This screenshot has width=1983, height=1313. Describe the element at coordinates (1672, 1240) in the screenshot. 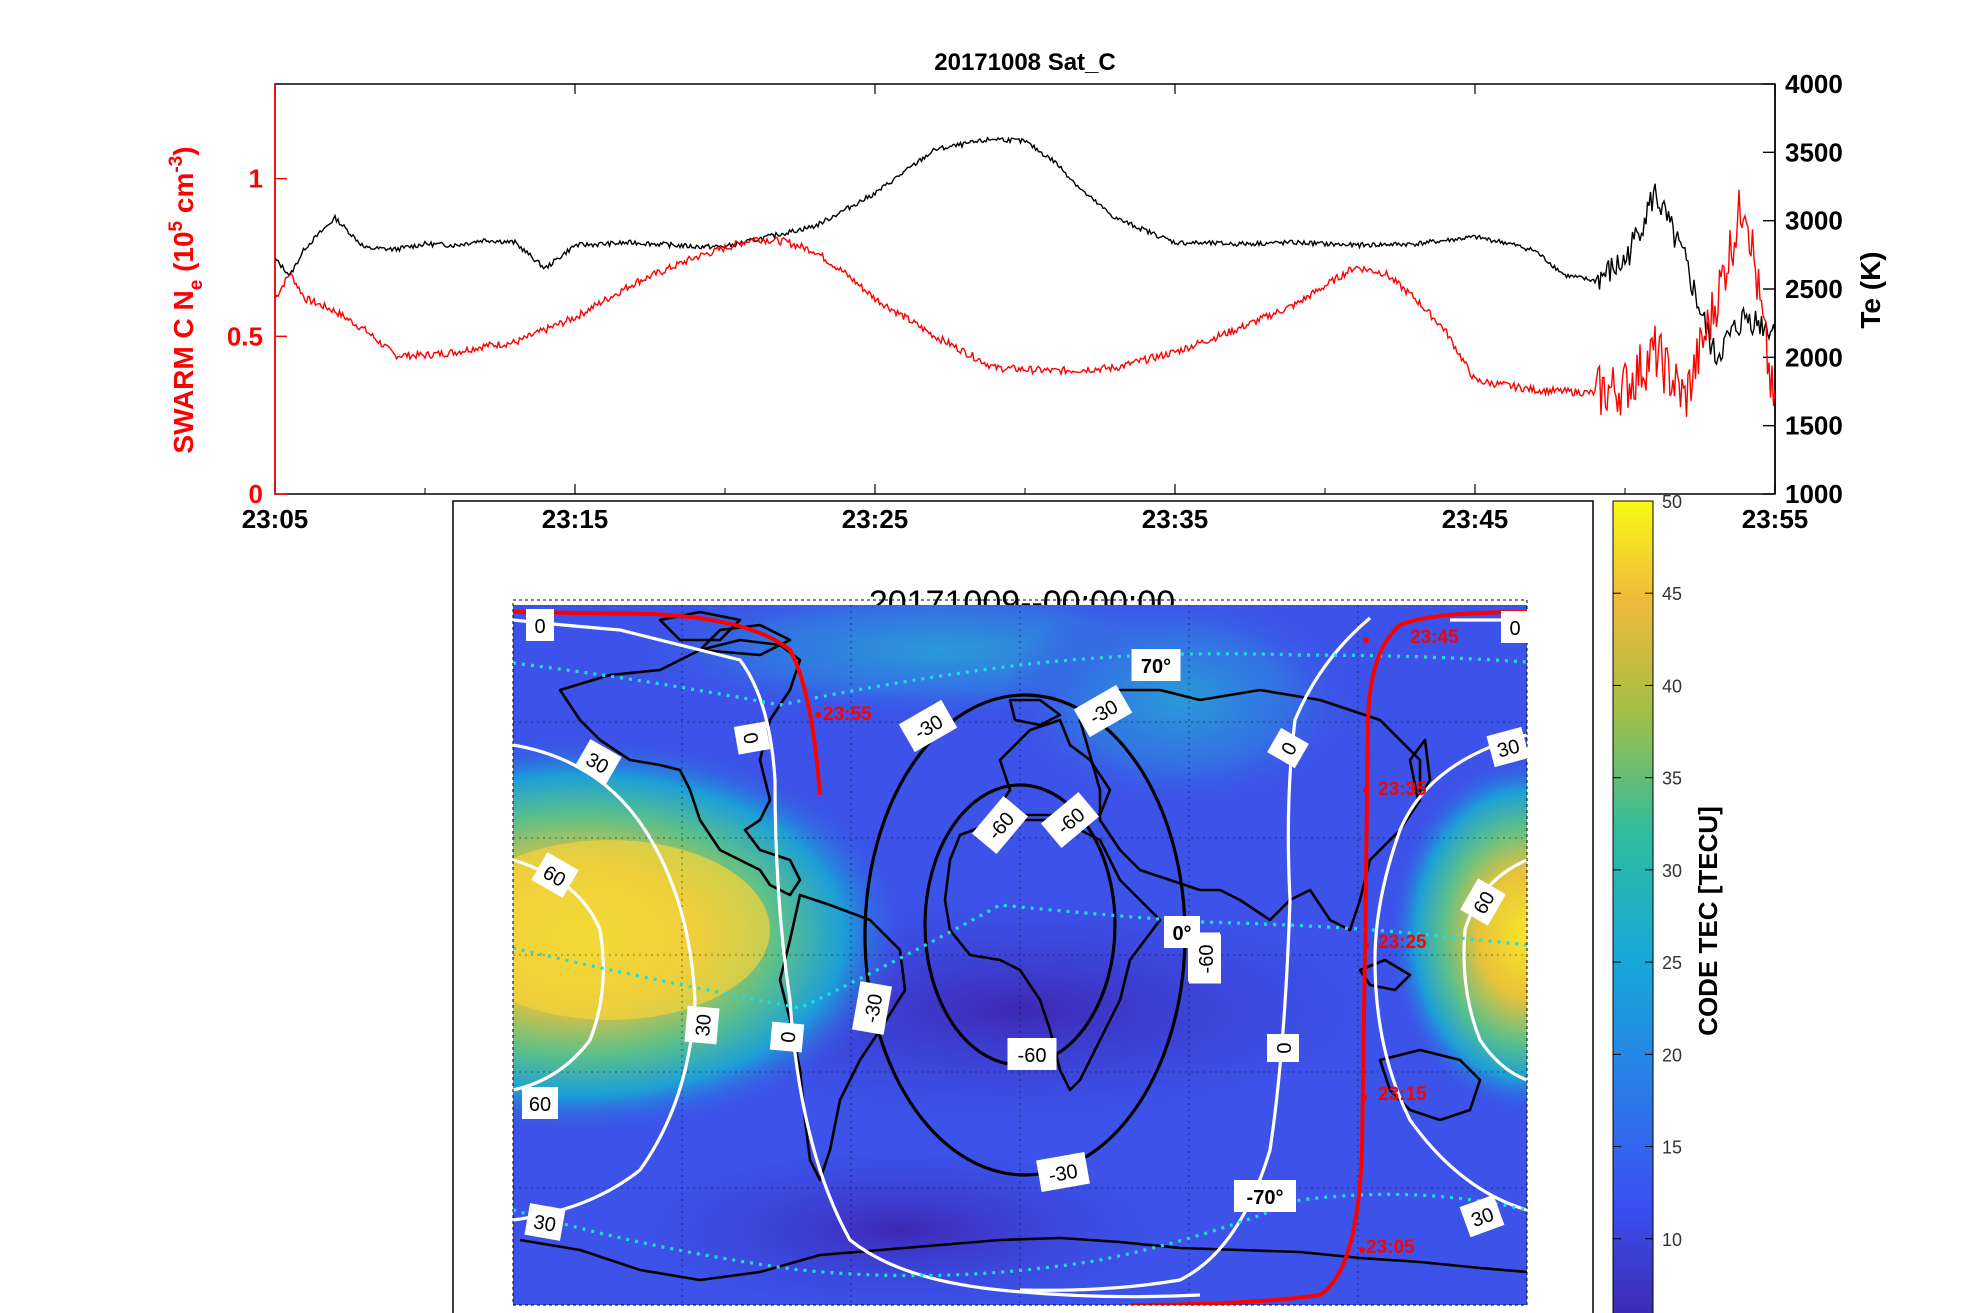

I see `colorbar-tick-label: 10` at that location.